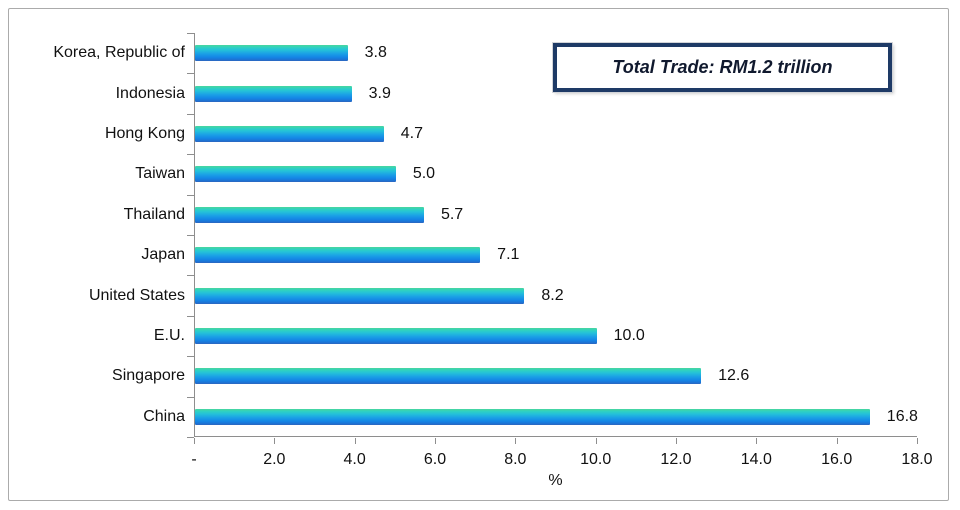 The height and width of the screenshot is (510, 960). I want to click on total-trade-annotation-box: Total Trade: RM1.2 trillion, so click(722, 67).